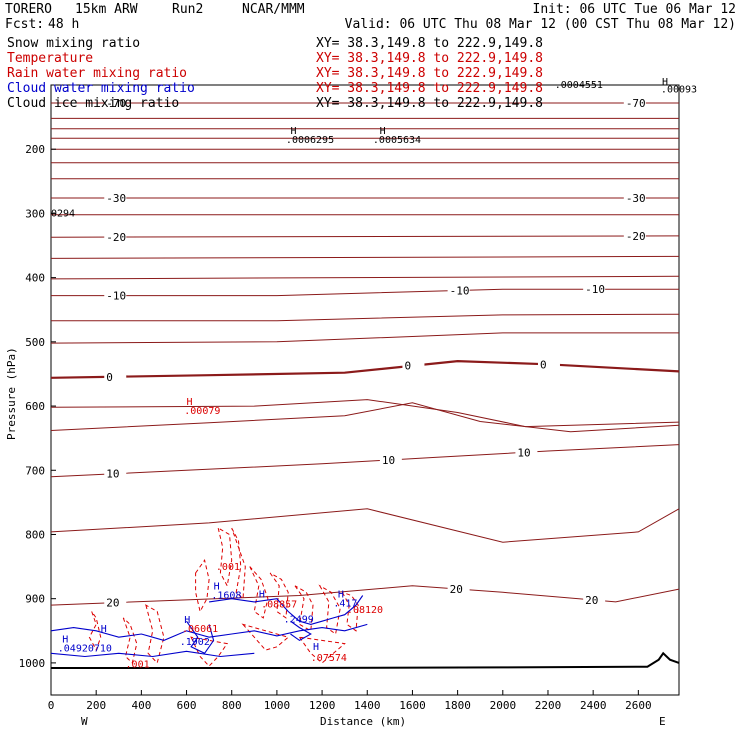 The image size is (740, 740). Describe the element at coordinates (345, 603) in the screenshot. I see `extremum-value: .417` at that location.